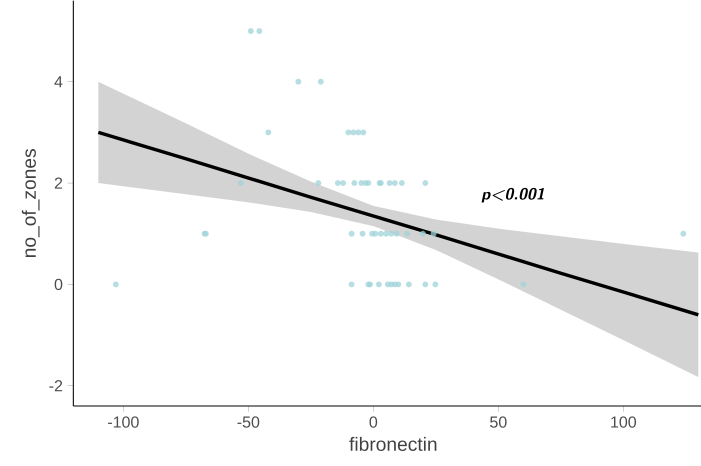  Describe the element at coordinates (58, 82) in the screenshot. I see `y-tick-label: 4` at that location.